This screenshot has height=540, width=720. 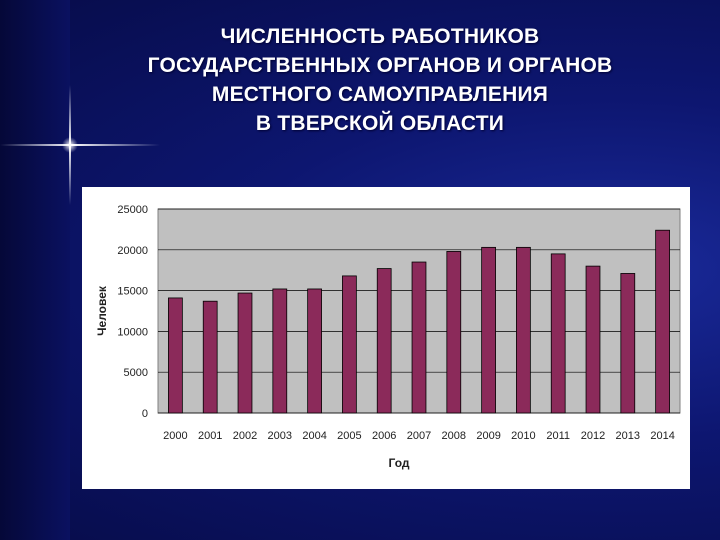 I want to click on bar-2009, so click(x=488, y=330).